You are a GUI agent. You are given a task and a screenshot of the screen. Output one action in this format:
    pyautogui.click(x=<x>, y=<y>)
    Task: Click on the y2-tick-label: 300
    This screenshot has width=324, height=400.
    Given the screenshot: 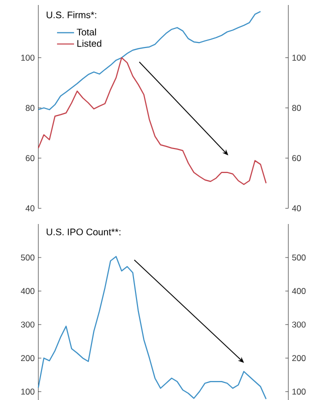 What is the action you would take?
    pyautogui.click(x=299, y=325)
    